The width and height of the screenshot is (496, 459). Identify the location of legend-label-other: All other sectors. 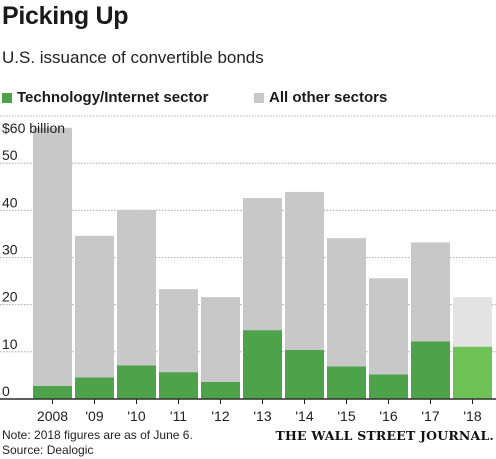
(328, 97).